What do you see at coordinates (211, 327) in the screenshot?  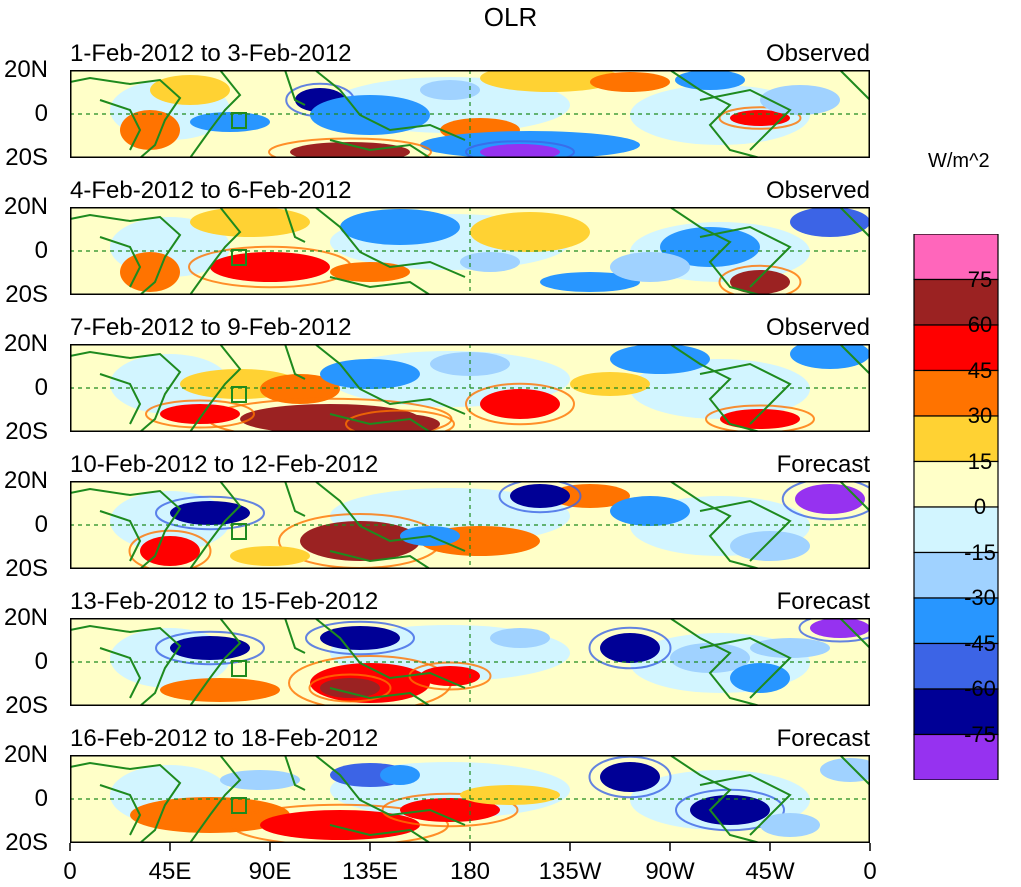 I see `panel-period: 7-Feb-2012 to 9-Feb-2012` at bounding box center [211, 327].